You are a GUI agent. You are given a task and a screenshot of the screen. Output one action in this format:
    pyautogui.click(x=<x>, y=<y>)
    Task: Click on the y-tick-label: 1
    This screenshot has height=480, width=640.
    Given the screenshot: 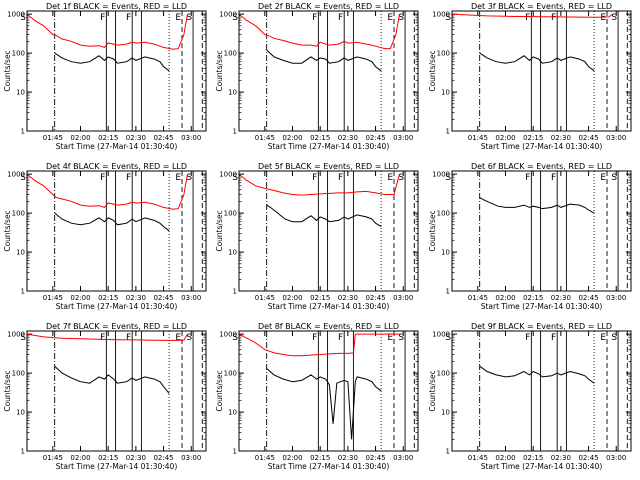 What is the action you would take?
    pyautogui.click(x=23, y=132)
    